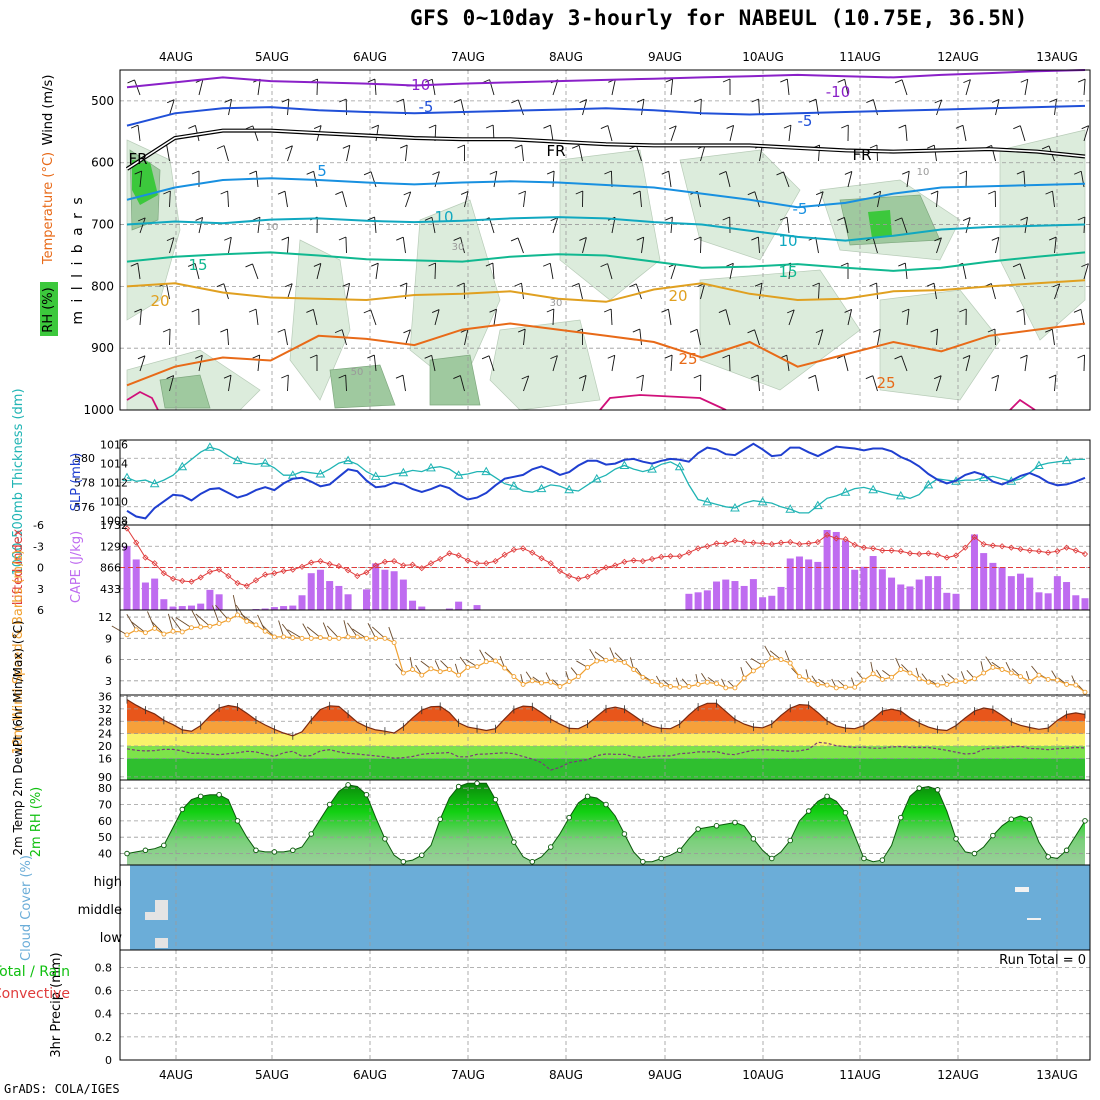 The image size is (1100, 1100). What do you see at coordinates (787, 241) in the screenshot?
I see `contour-label: 10` at bounding box center [787, 241].